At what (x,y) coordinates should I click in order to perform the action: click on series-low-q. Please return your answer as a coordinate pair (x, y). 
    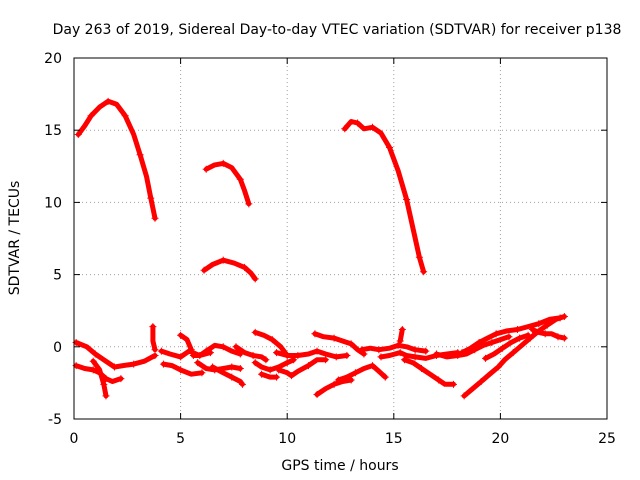
    Looking at the image, I should click on (339, 344).